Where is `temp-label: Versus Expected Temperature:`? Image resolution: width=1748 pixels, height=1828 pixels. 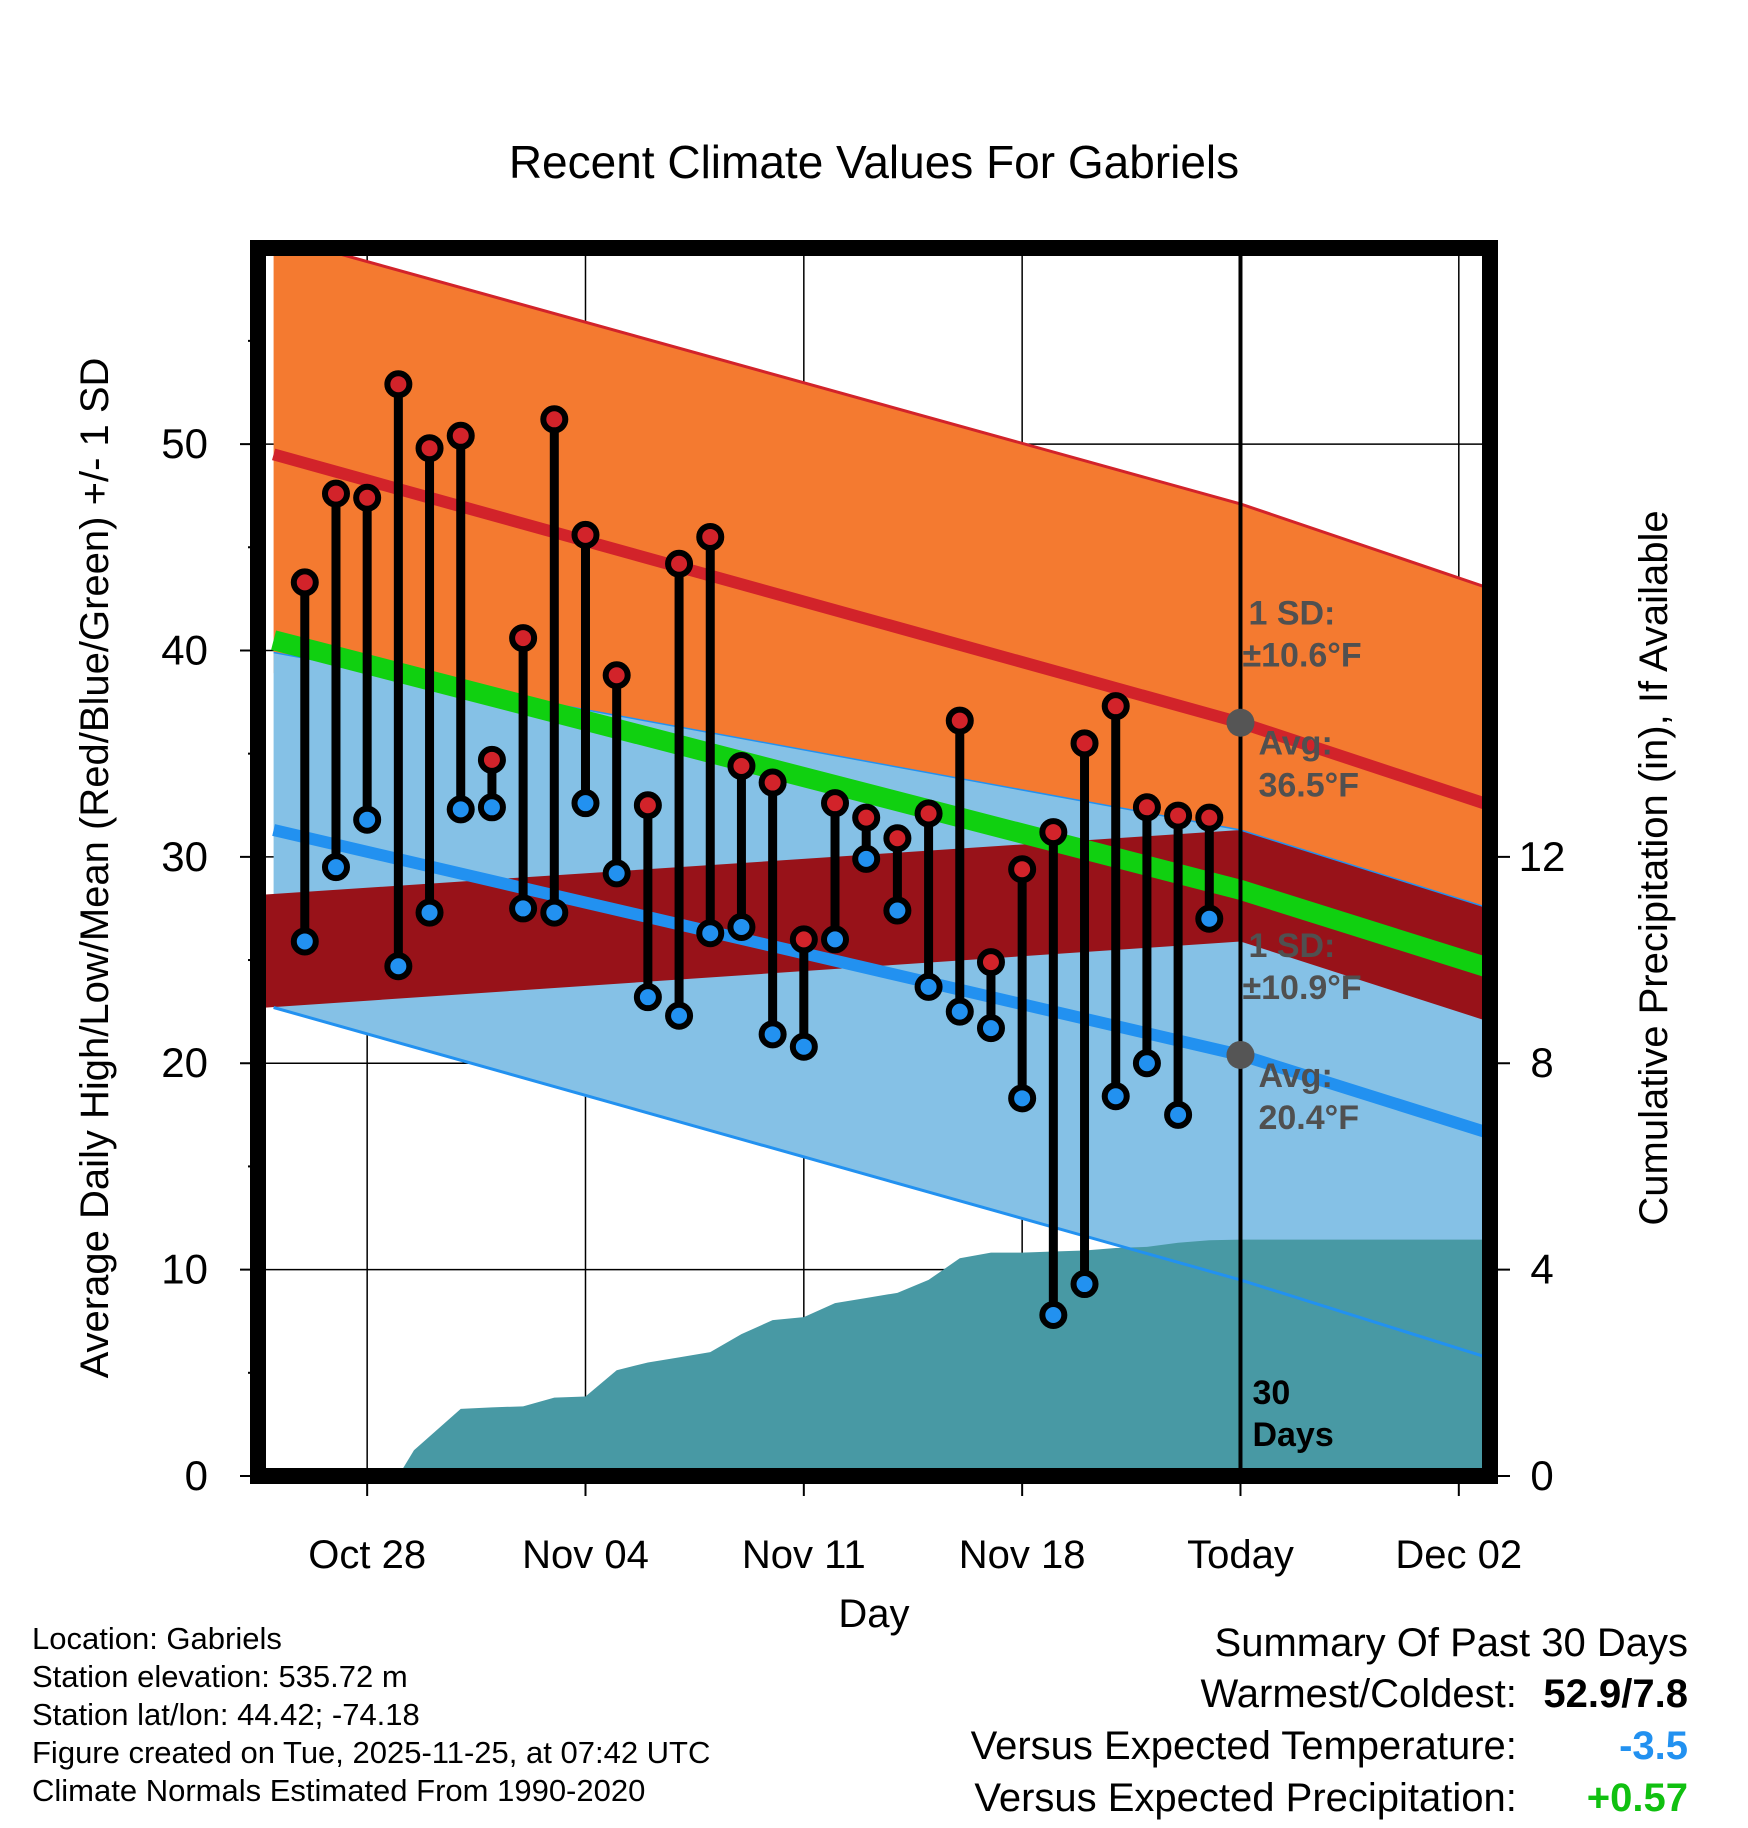 temp-label: Versus Expected Temperature: is located at coordinates (1243, 1746).